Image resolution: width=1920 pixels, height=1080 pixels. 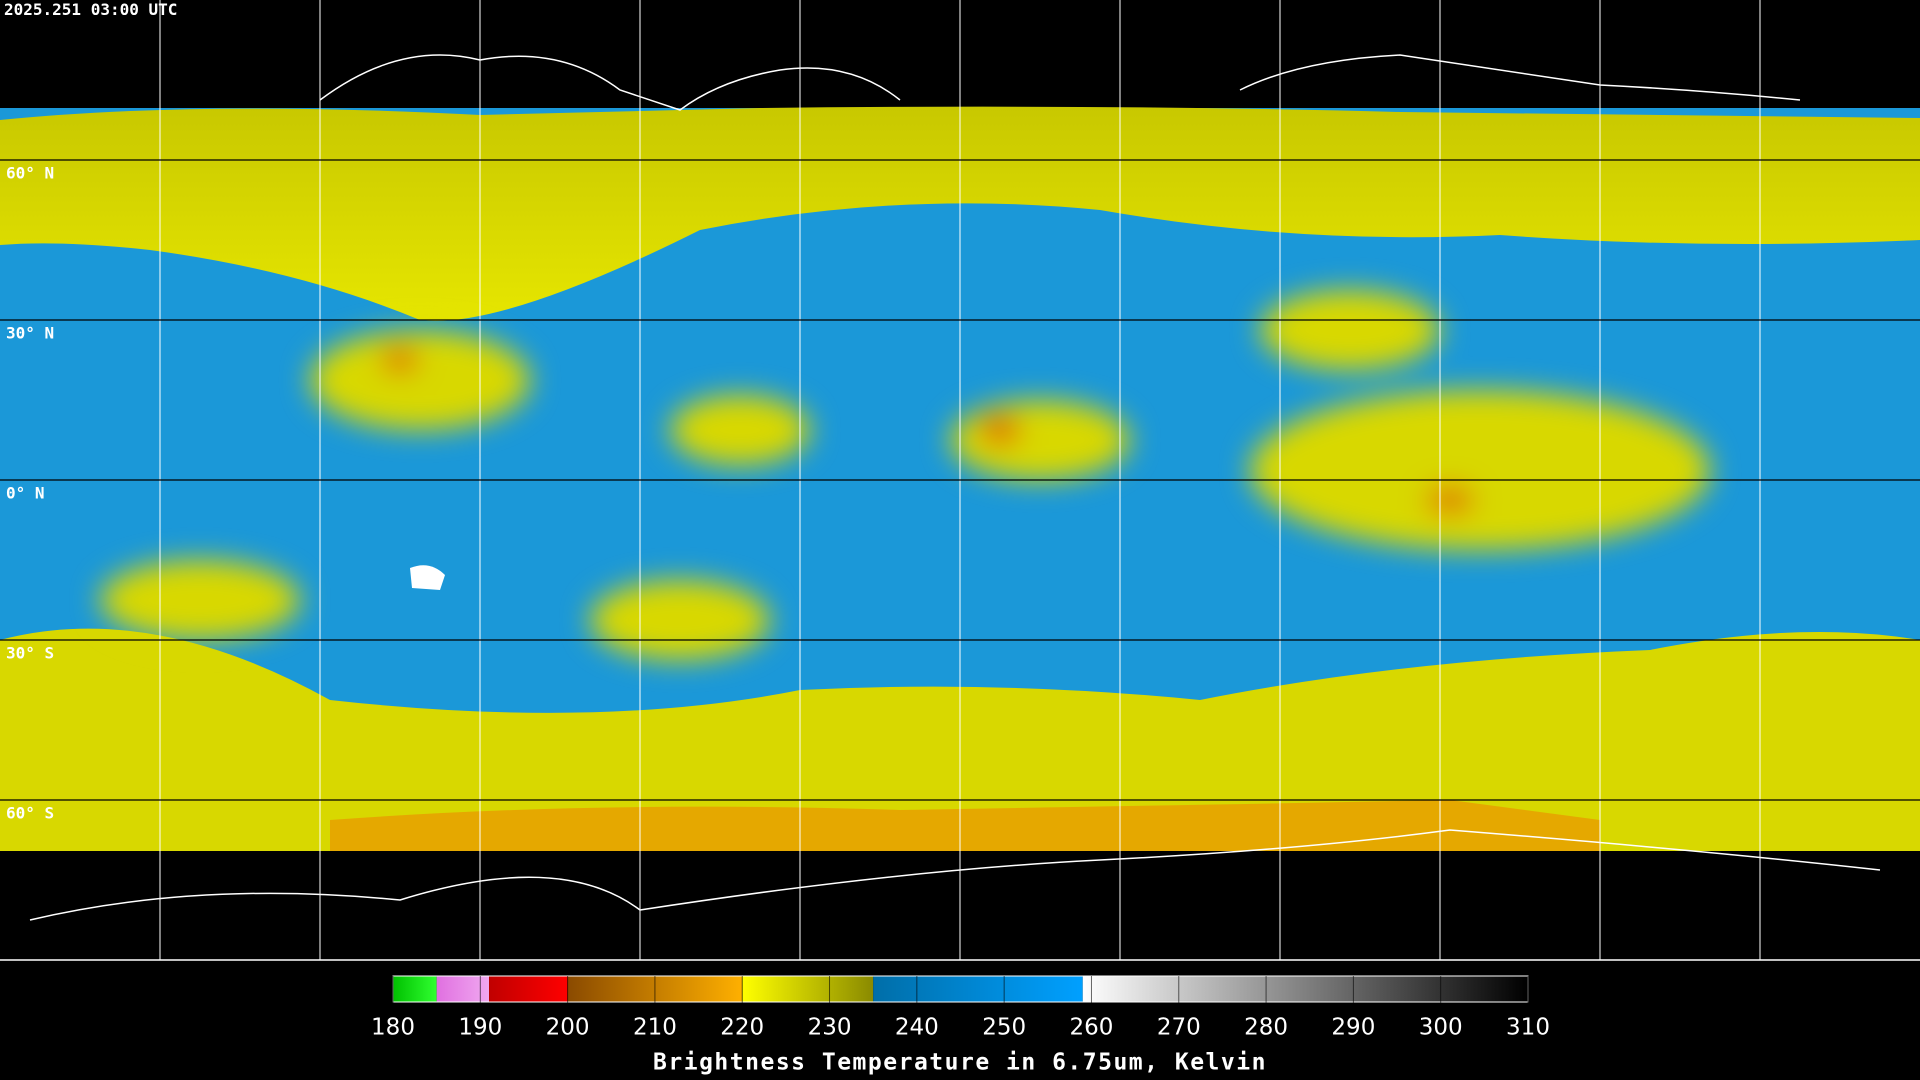 I want to click on latitude-label: 0° N, so click(x=25, y=493).